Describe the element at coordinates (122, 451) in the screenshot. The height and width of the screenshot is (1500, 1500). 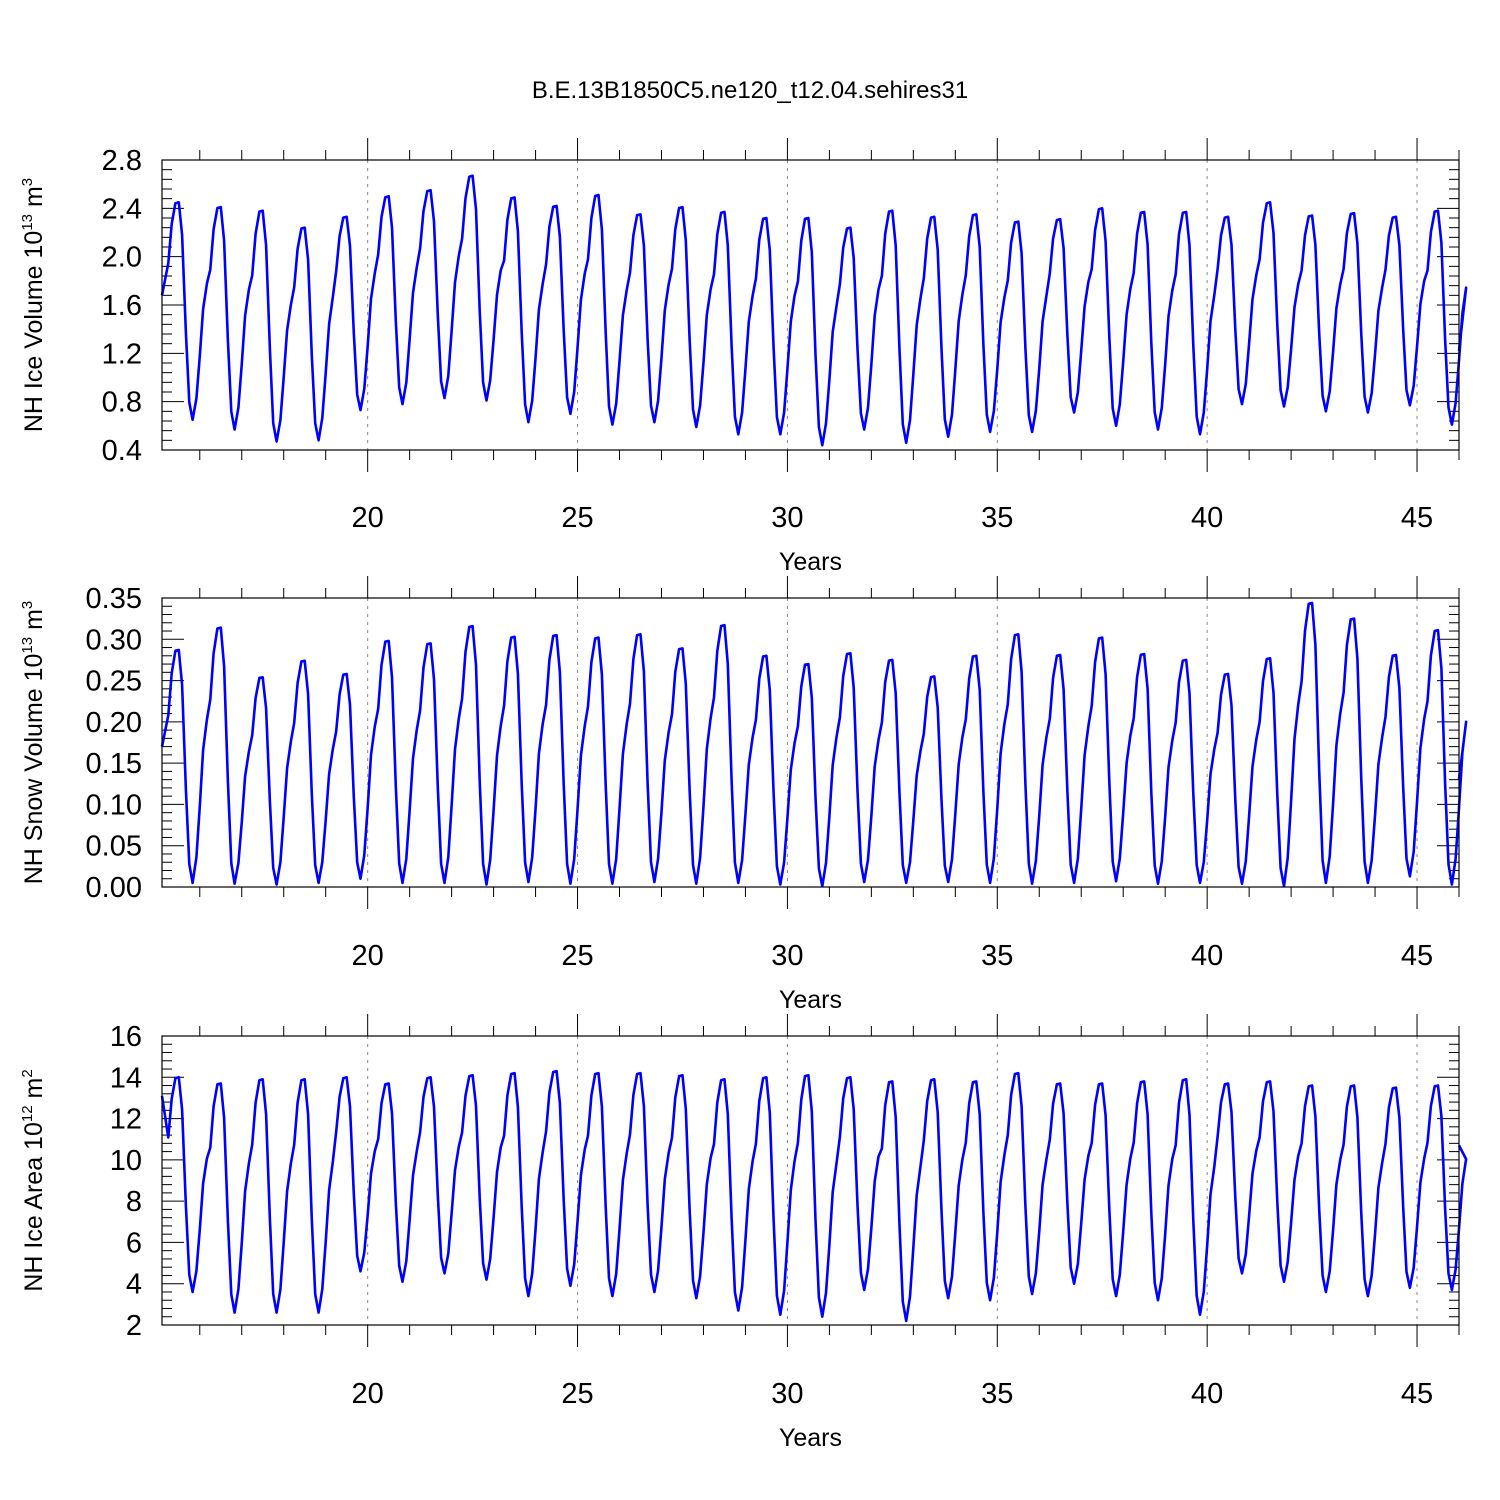
I see `y-tick-label: 0.4` at that location.